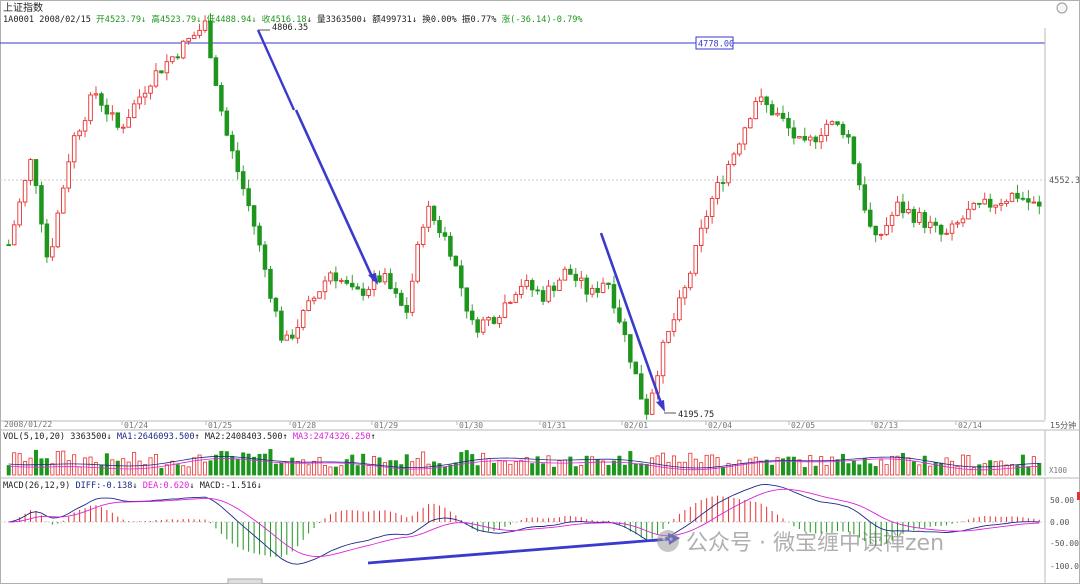 Image resolution: width=1080 pixels, height=588 pixels. Describe the element at coordinates (136, 425) in the screenshot. I see `x-tick-label: 01/24` at that location.